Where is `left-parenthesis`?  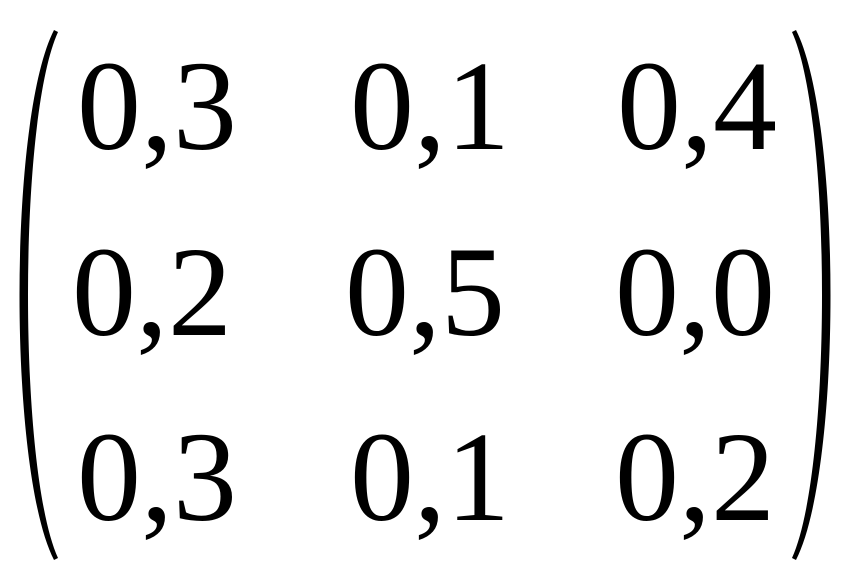
left-parenthesis is located at coordinates (38, 295).